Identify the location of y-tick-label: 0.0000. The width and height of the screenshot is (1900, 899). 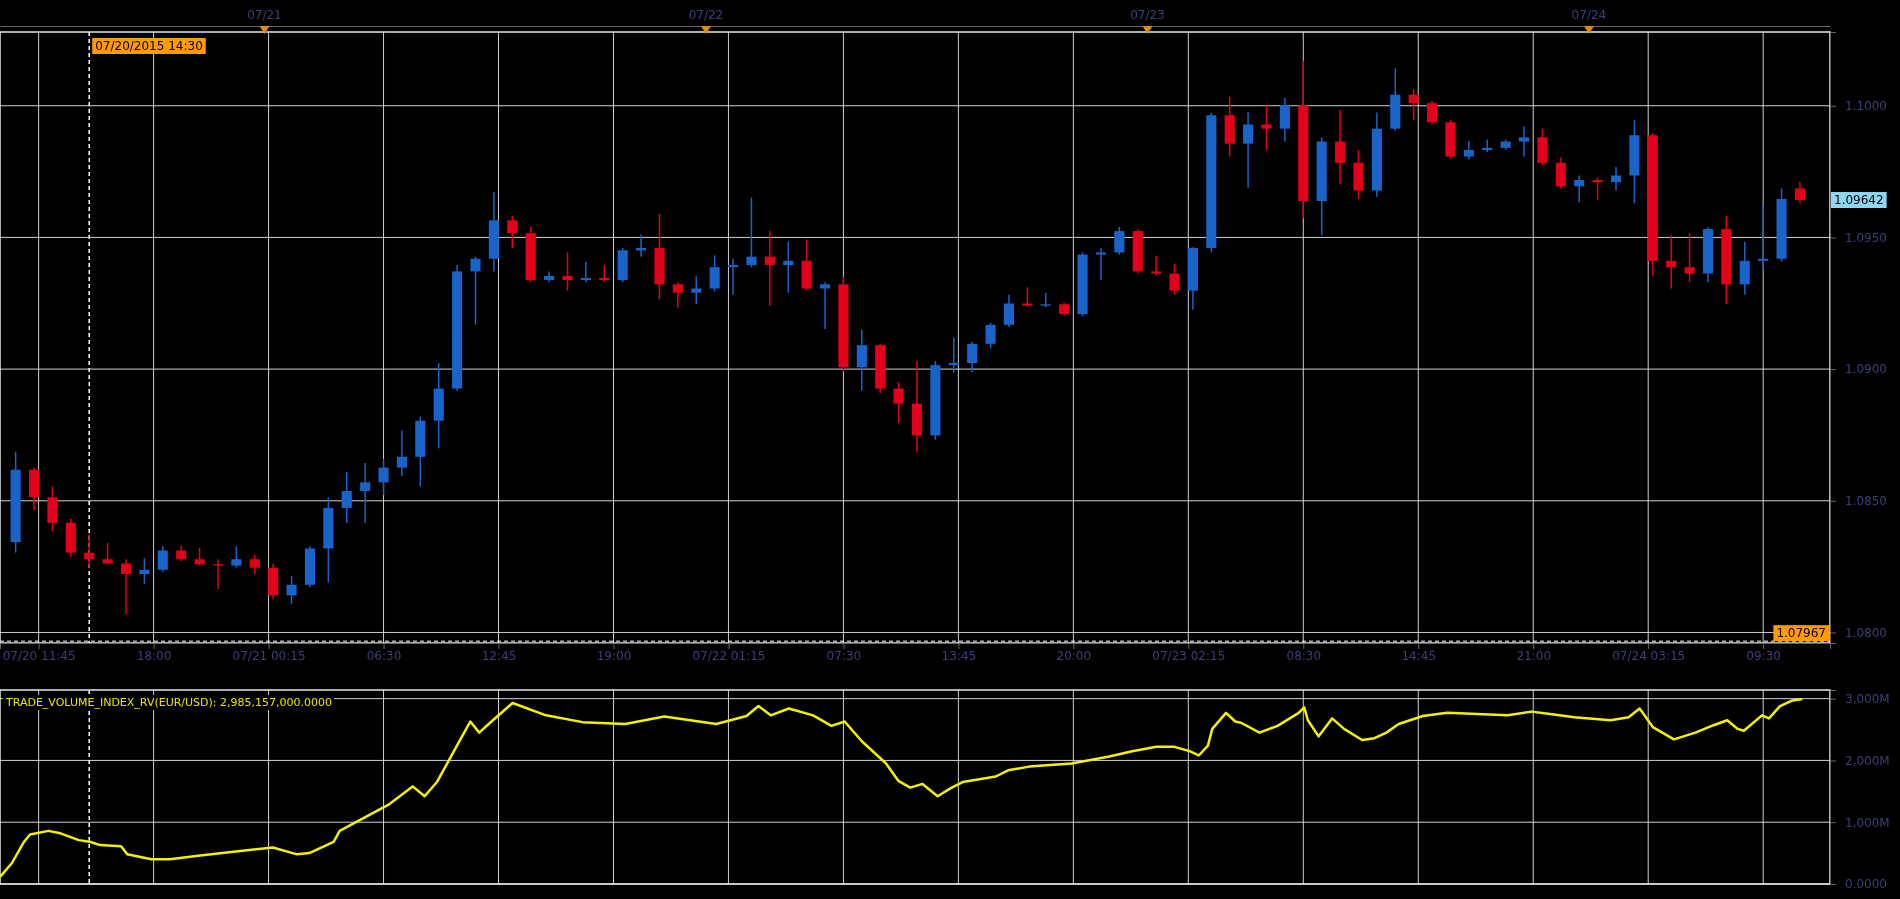
(1866, 884).